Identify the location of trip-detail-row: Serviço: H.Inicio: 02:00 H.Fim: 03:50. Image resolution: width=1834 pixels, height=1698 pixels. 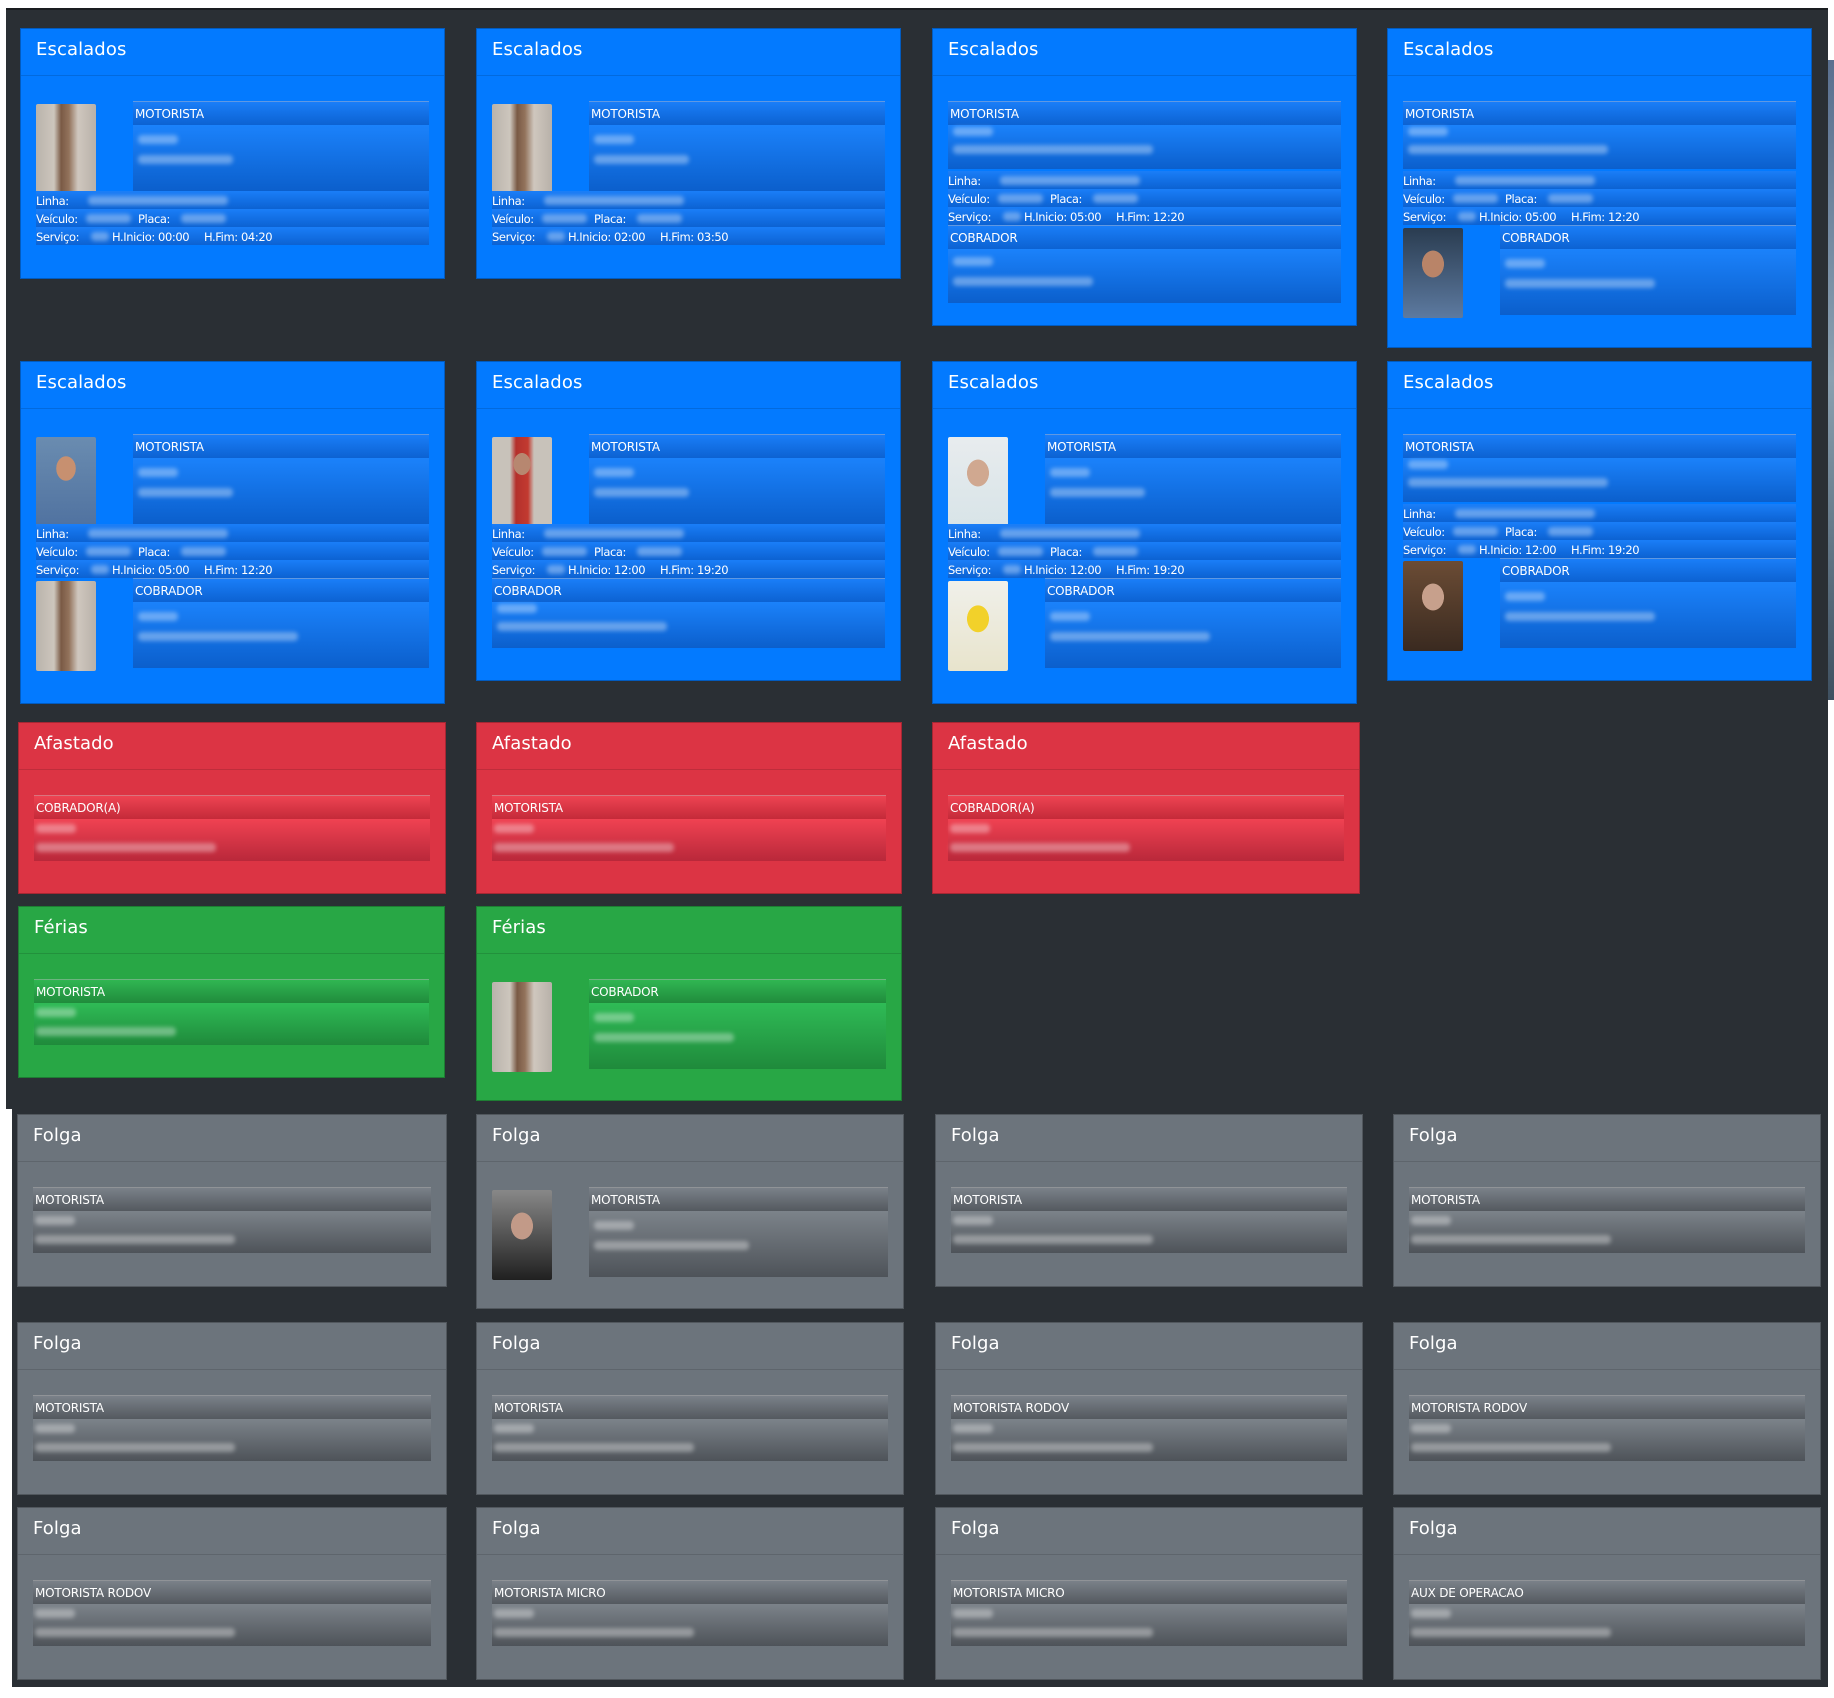
(688, 236).